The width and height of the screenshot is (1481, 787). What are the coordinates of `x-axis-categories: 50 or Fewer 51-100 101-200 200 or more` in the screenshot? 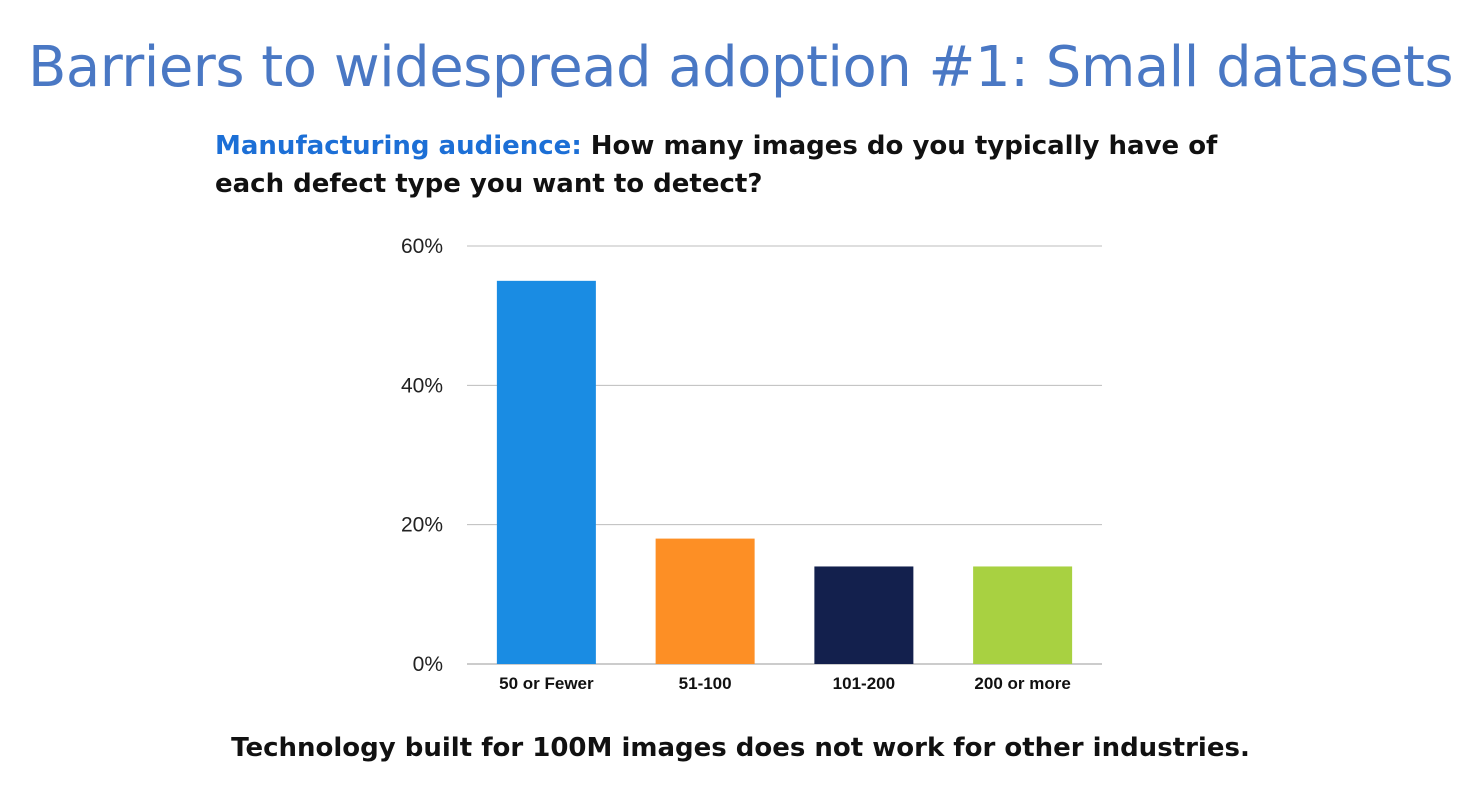 It's located at (785, 683).